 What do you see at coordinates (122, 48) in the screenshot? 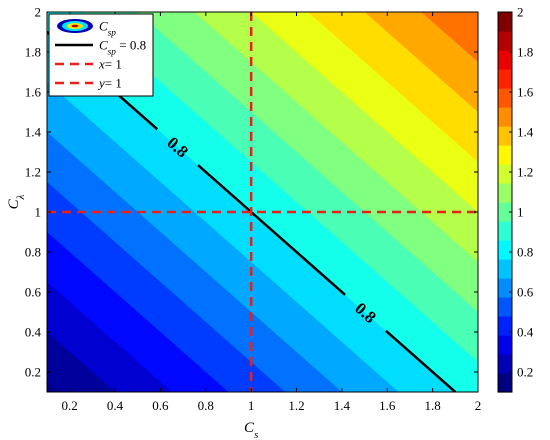
I see `legend-label: Csp = 0.8` at bounding box center [122, 48].